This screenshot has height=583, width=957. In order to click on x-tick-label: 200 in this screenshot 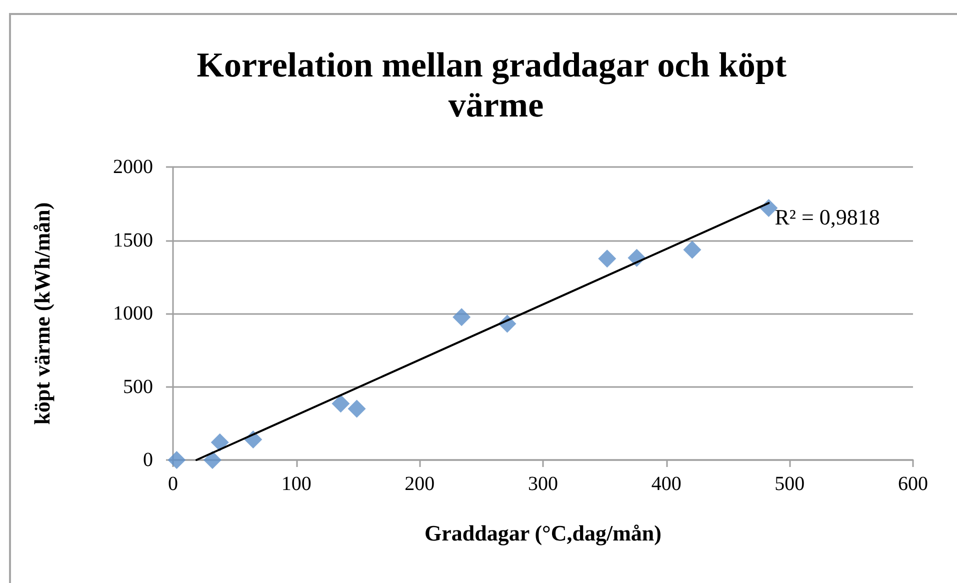, I will do `click(419, 484)`.